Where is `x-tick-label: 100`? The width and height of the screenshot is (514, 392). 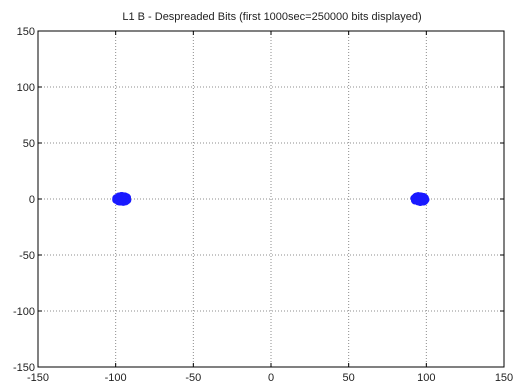 x-tick-label: 100 is located at coordinates (426, 378).